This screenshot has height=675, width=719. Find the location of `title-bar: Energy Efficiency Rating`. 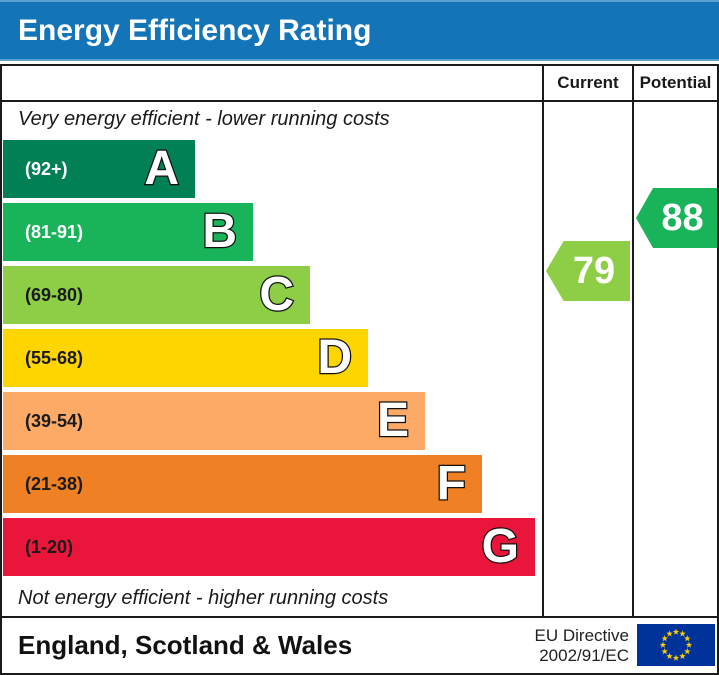

title-bar: Energy Efficiency Rating is located at coordinates (359, 30).